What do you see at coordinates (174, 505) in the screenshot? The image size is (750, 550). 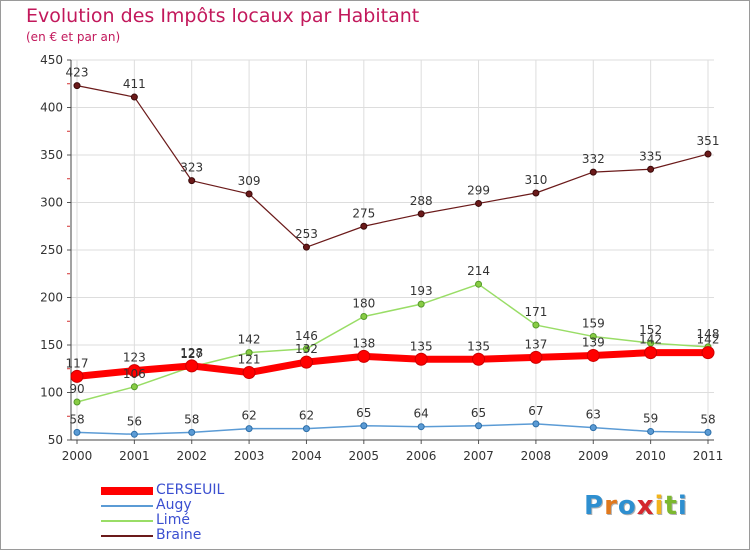 I see `legend-label-augy: Augy` at bounding box center [174, 505].